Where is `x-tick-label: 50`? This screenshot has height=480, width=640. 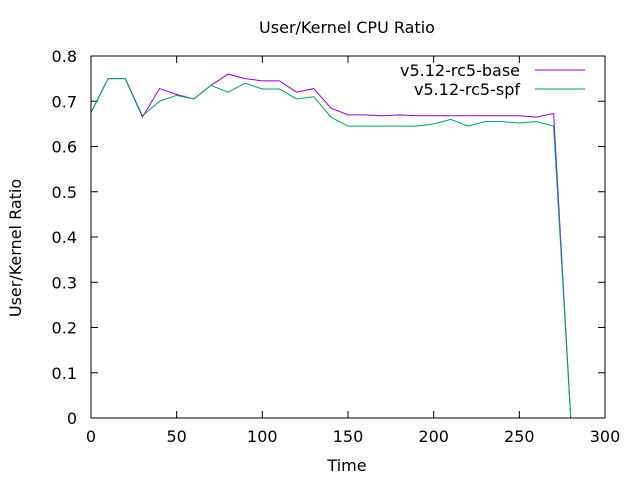
x-tick-label: 50 is located at coordinates (176, 436).